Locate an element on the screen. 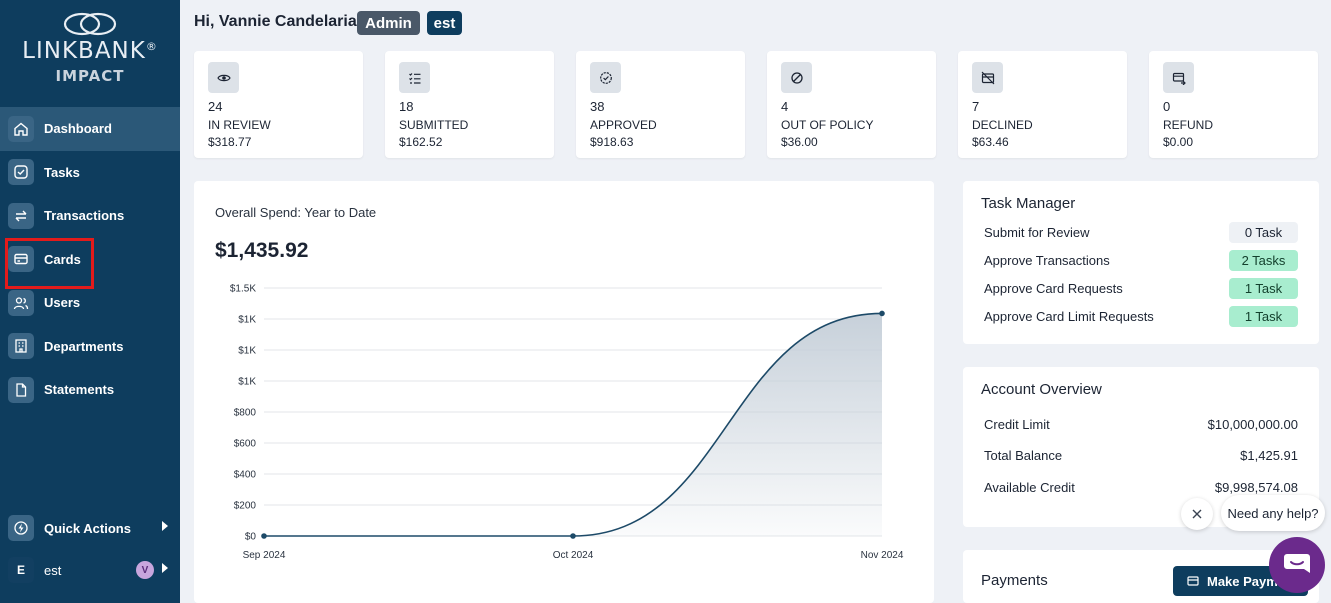  stat-count: 38 is located at coordinates (597, 106).